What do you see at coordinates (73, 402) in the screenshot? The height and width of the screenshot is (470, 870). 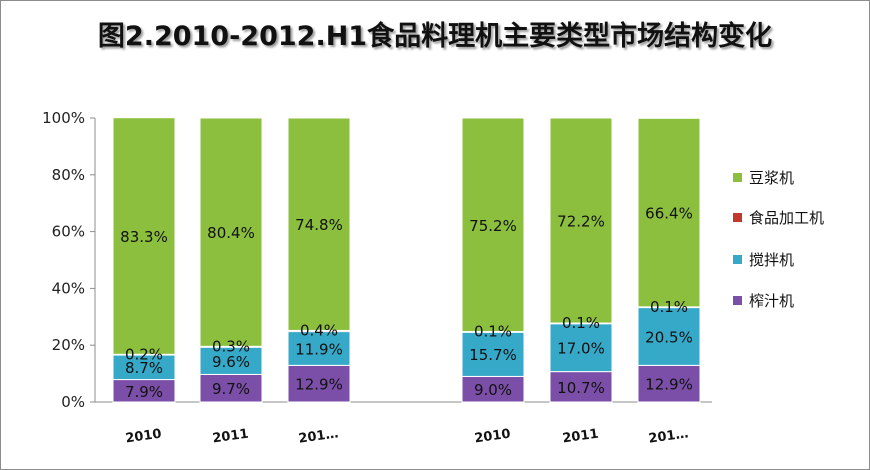 I see `y-tick-label: 0%` at bounding box center [73, 402].